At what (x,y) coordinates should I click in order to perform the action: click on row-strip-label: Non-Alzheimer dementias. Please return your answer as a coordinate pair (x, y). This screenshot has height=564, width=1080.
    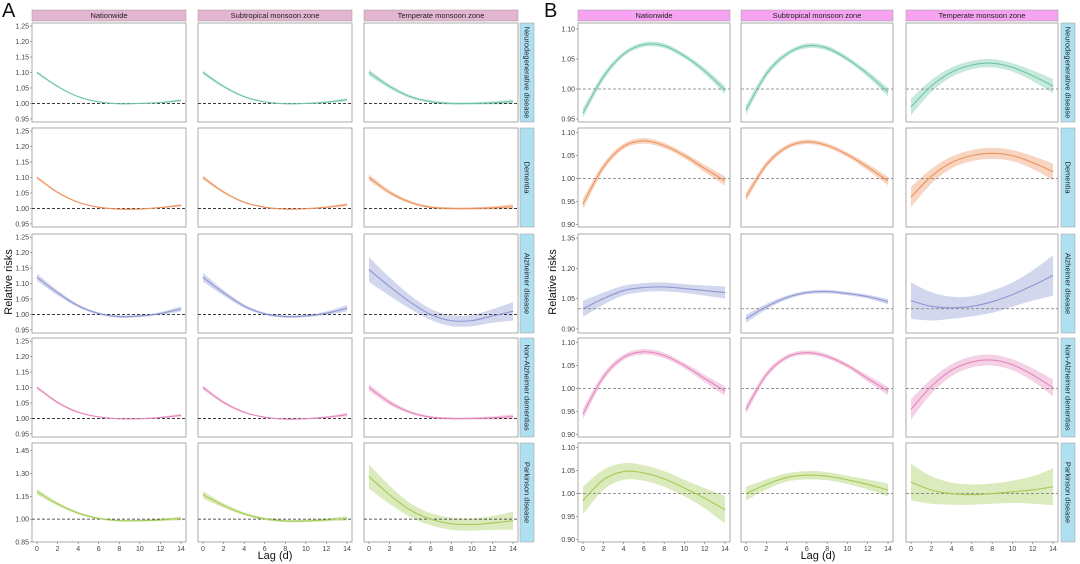
    Looking at the image, I should click on (1068, 387).